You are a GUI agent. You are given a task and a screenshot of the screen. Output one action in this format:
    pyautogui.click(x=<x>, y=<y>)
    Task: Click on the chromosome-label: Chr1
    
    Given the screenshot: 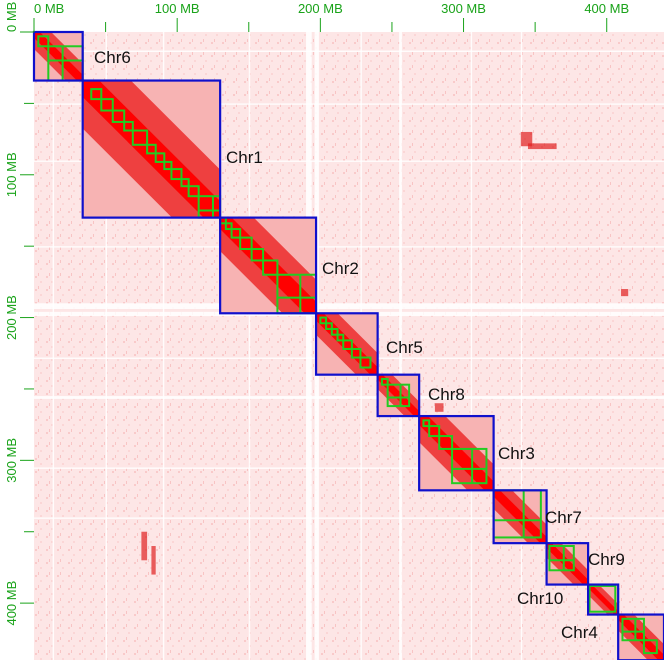 What is the action you would take?
    pyautogui.click(x=244, y=157)
    